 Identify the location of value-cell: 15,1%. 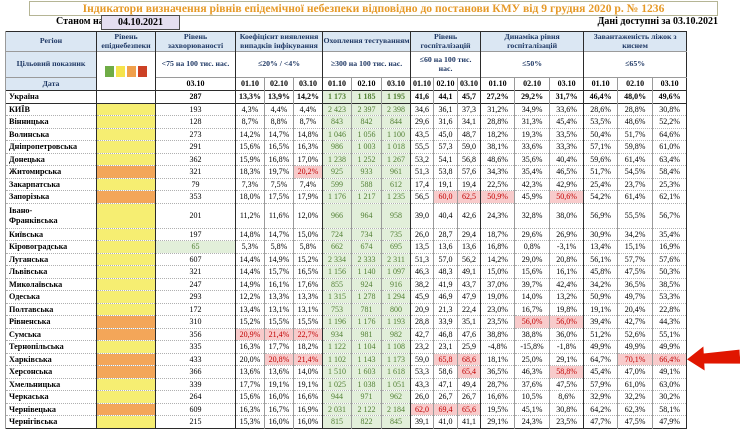
(635, 246).